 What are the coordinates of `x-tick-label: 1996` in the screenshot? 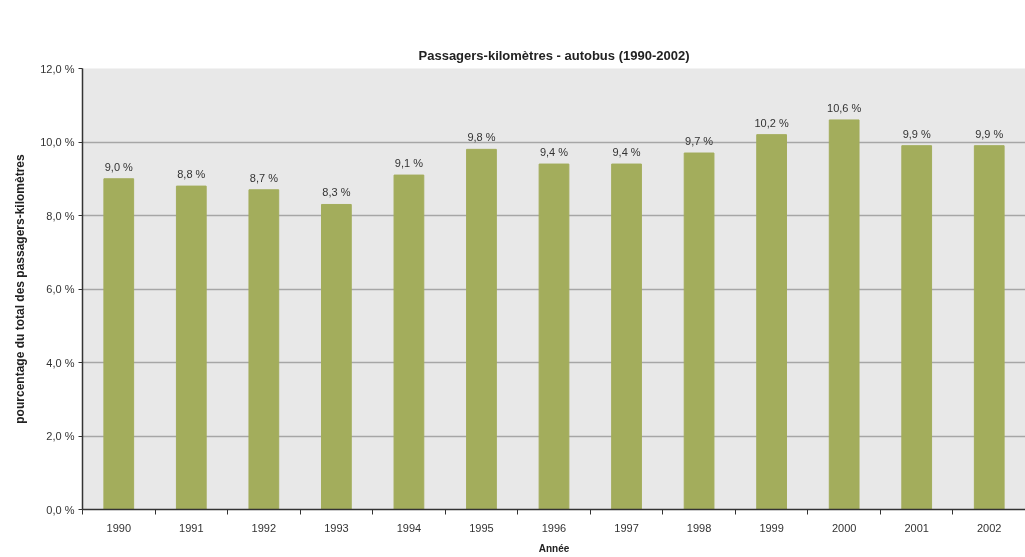 It's located at (554, 527).